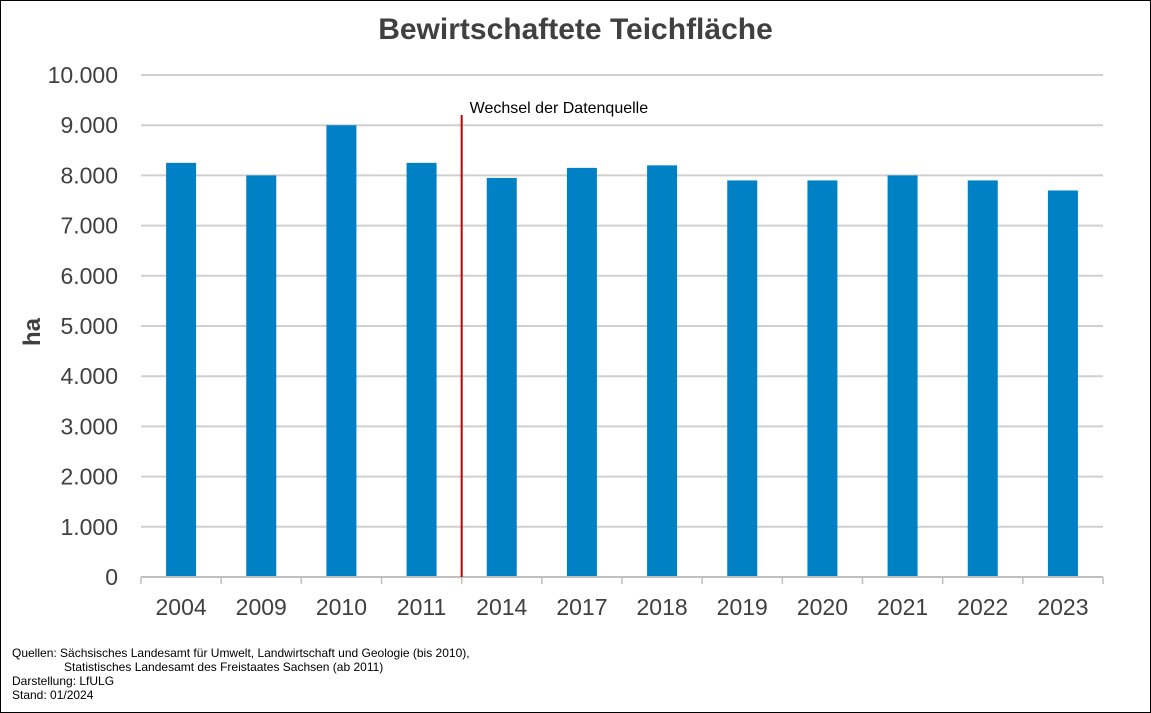 Image resolution: width=1151 pixels, height=713 pixels. What do you see at coordinates (822, 607) in the screenshot?
I see `x-tick-label: 2020` at bounding box center [822, 607].